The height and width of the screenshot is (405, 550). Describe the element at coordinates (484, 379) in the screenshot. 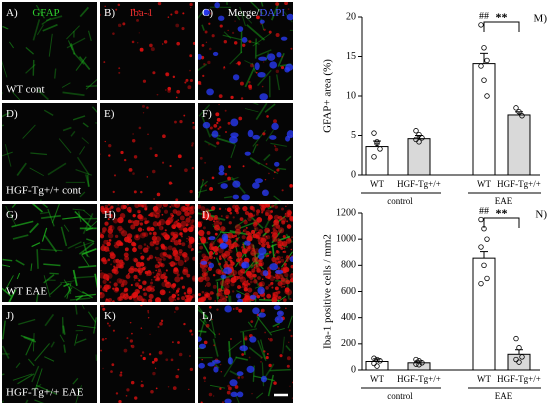

I see `x-tick-label: WT` at that location.